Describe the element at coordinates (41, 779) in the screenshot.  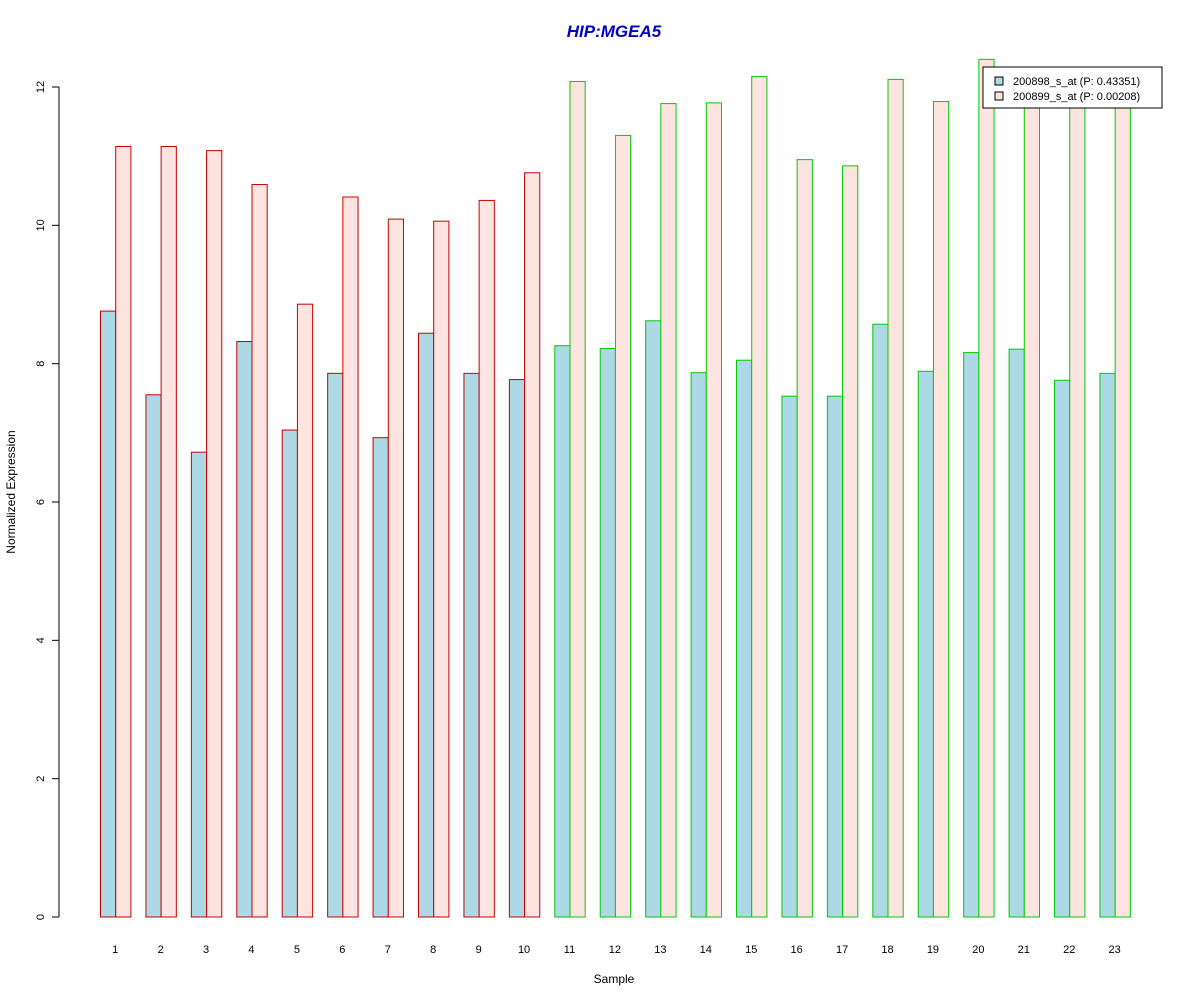
I see `y-tick-label: 2` at that location.